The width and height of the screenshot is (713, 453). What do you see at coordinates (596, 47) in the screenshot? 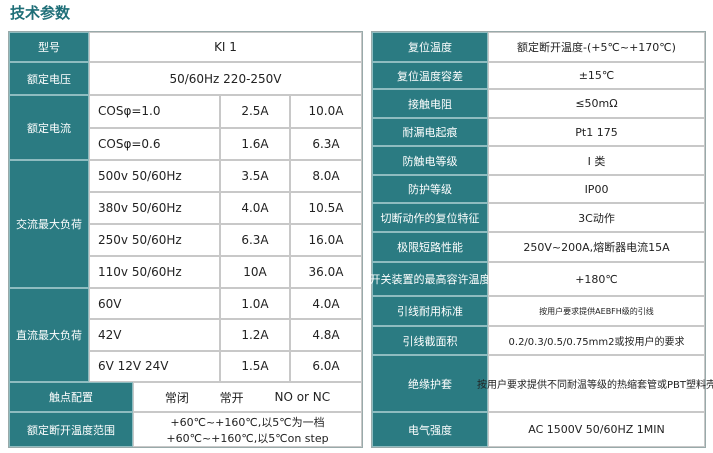
I see `cell-value: 额定断开温度-(+5℃~+170℃)` at bounding box center [596, 47].